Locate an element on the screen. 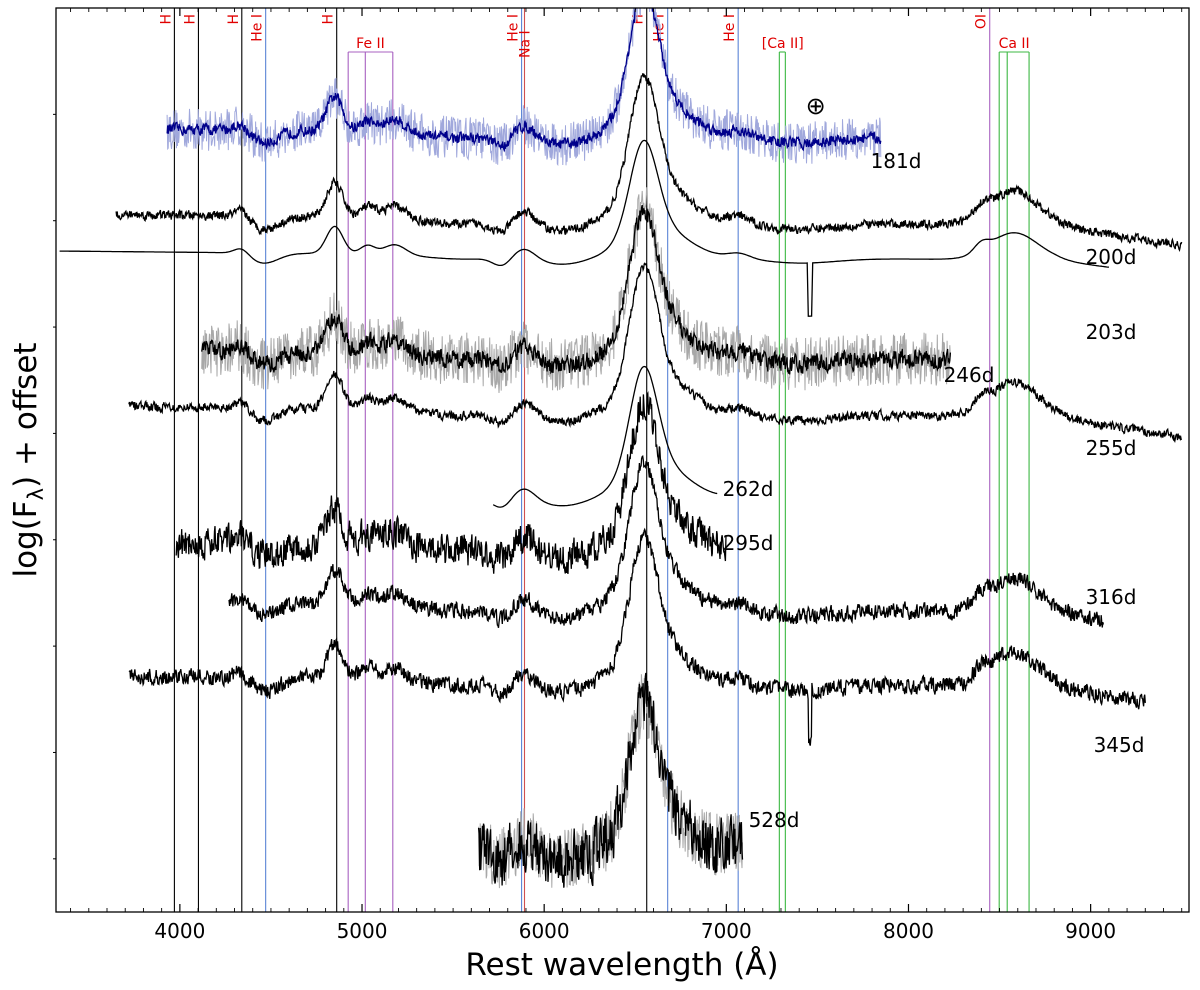 The image size is (1200, 990). line-label-na-i: Na I is located at coordinates (526, 44).